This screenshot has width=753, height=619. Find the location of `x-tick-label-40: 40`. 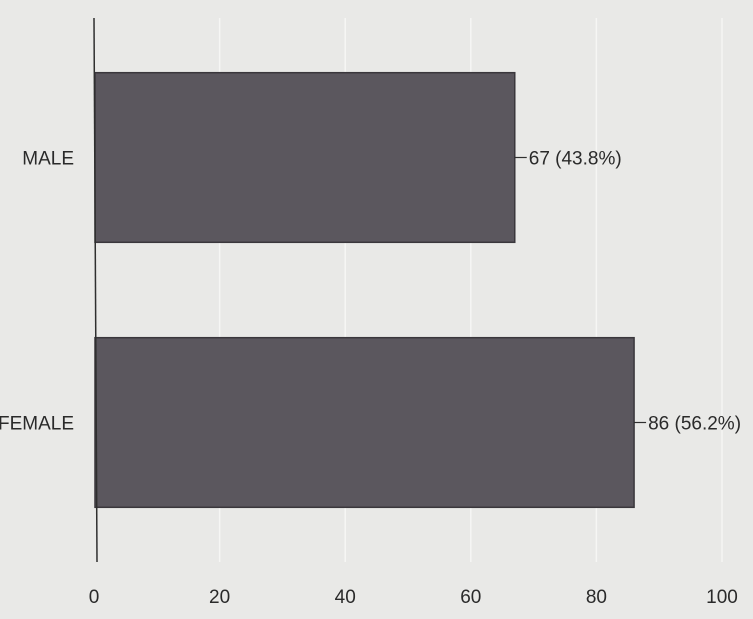

x-tick-label-40: 40 is located at coordinates (345, 597).